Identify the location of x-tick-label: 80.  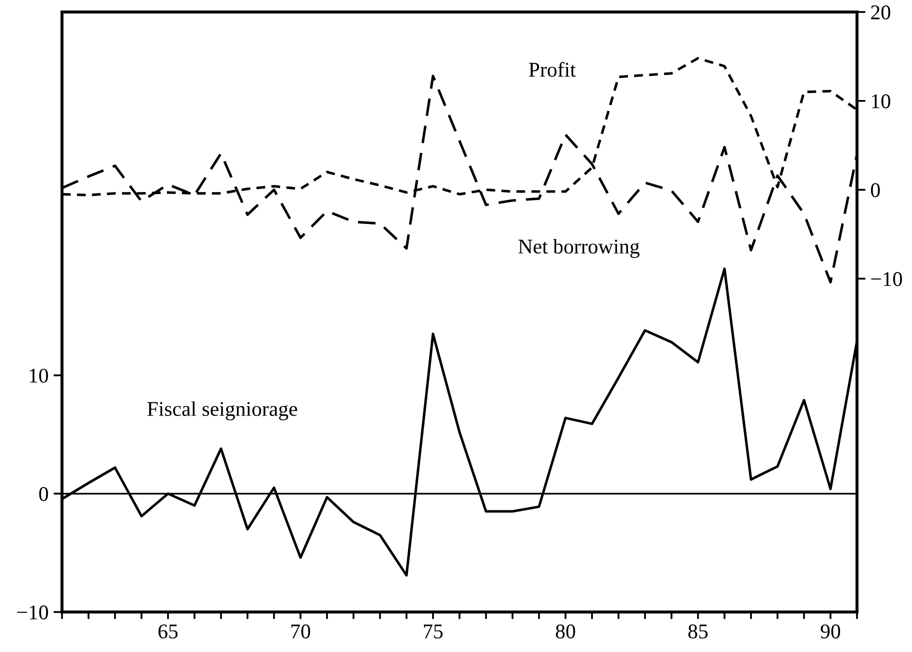
(566, 631).